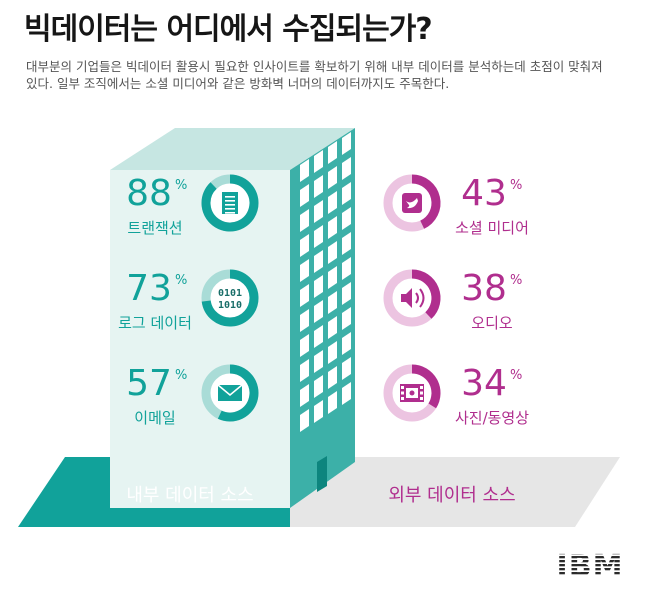 Image resolution: width=657 pixels, height=596 pixels. I want to click on category-label: 사진/동영상, so click(492, 418).